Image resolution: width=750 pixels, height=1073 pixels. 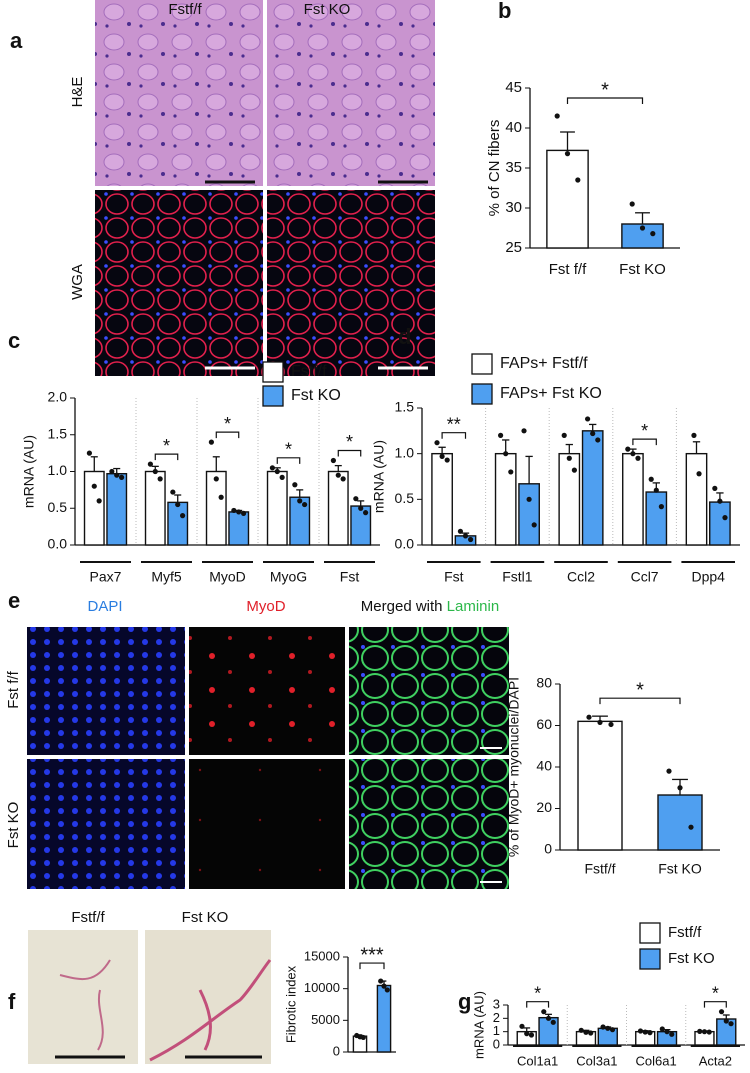 What do you see at coordinates (106, 824) in the screenshot?
I see `dapi-image` at bounding box center [106, 824].